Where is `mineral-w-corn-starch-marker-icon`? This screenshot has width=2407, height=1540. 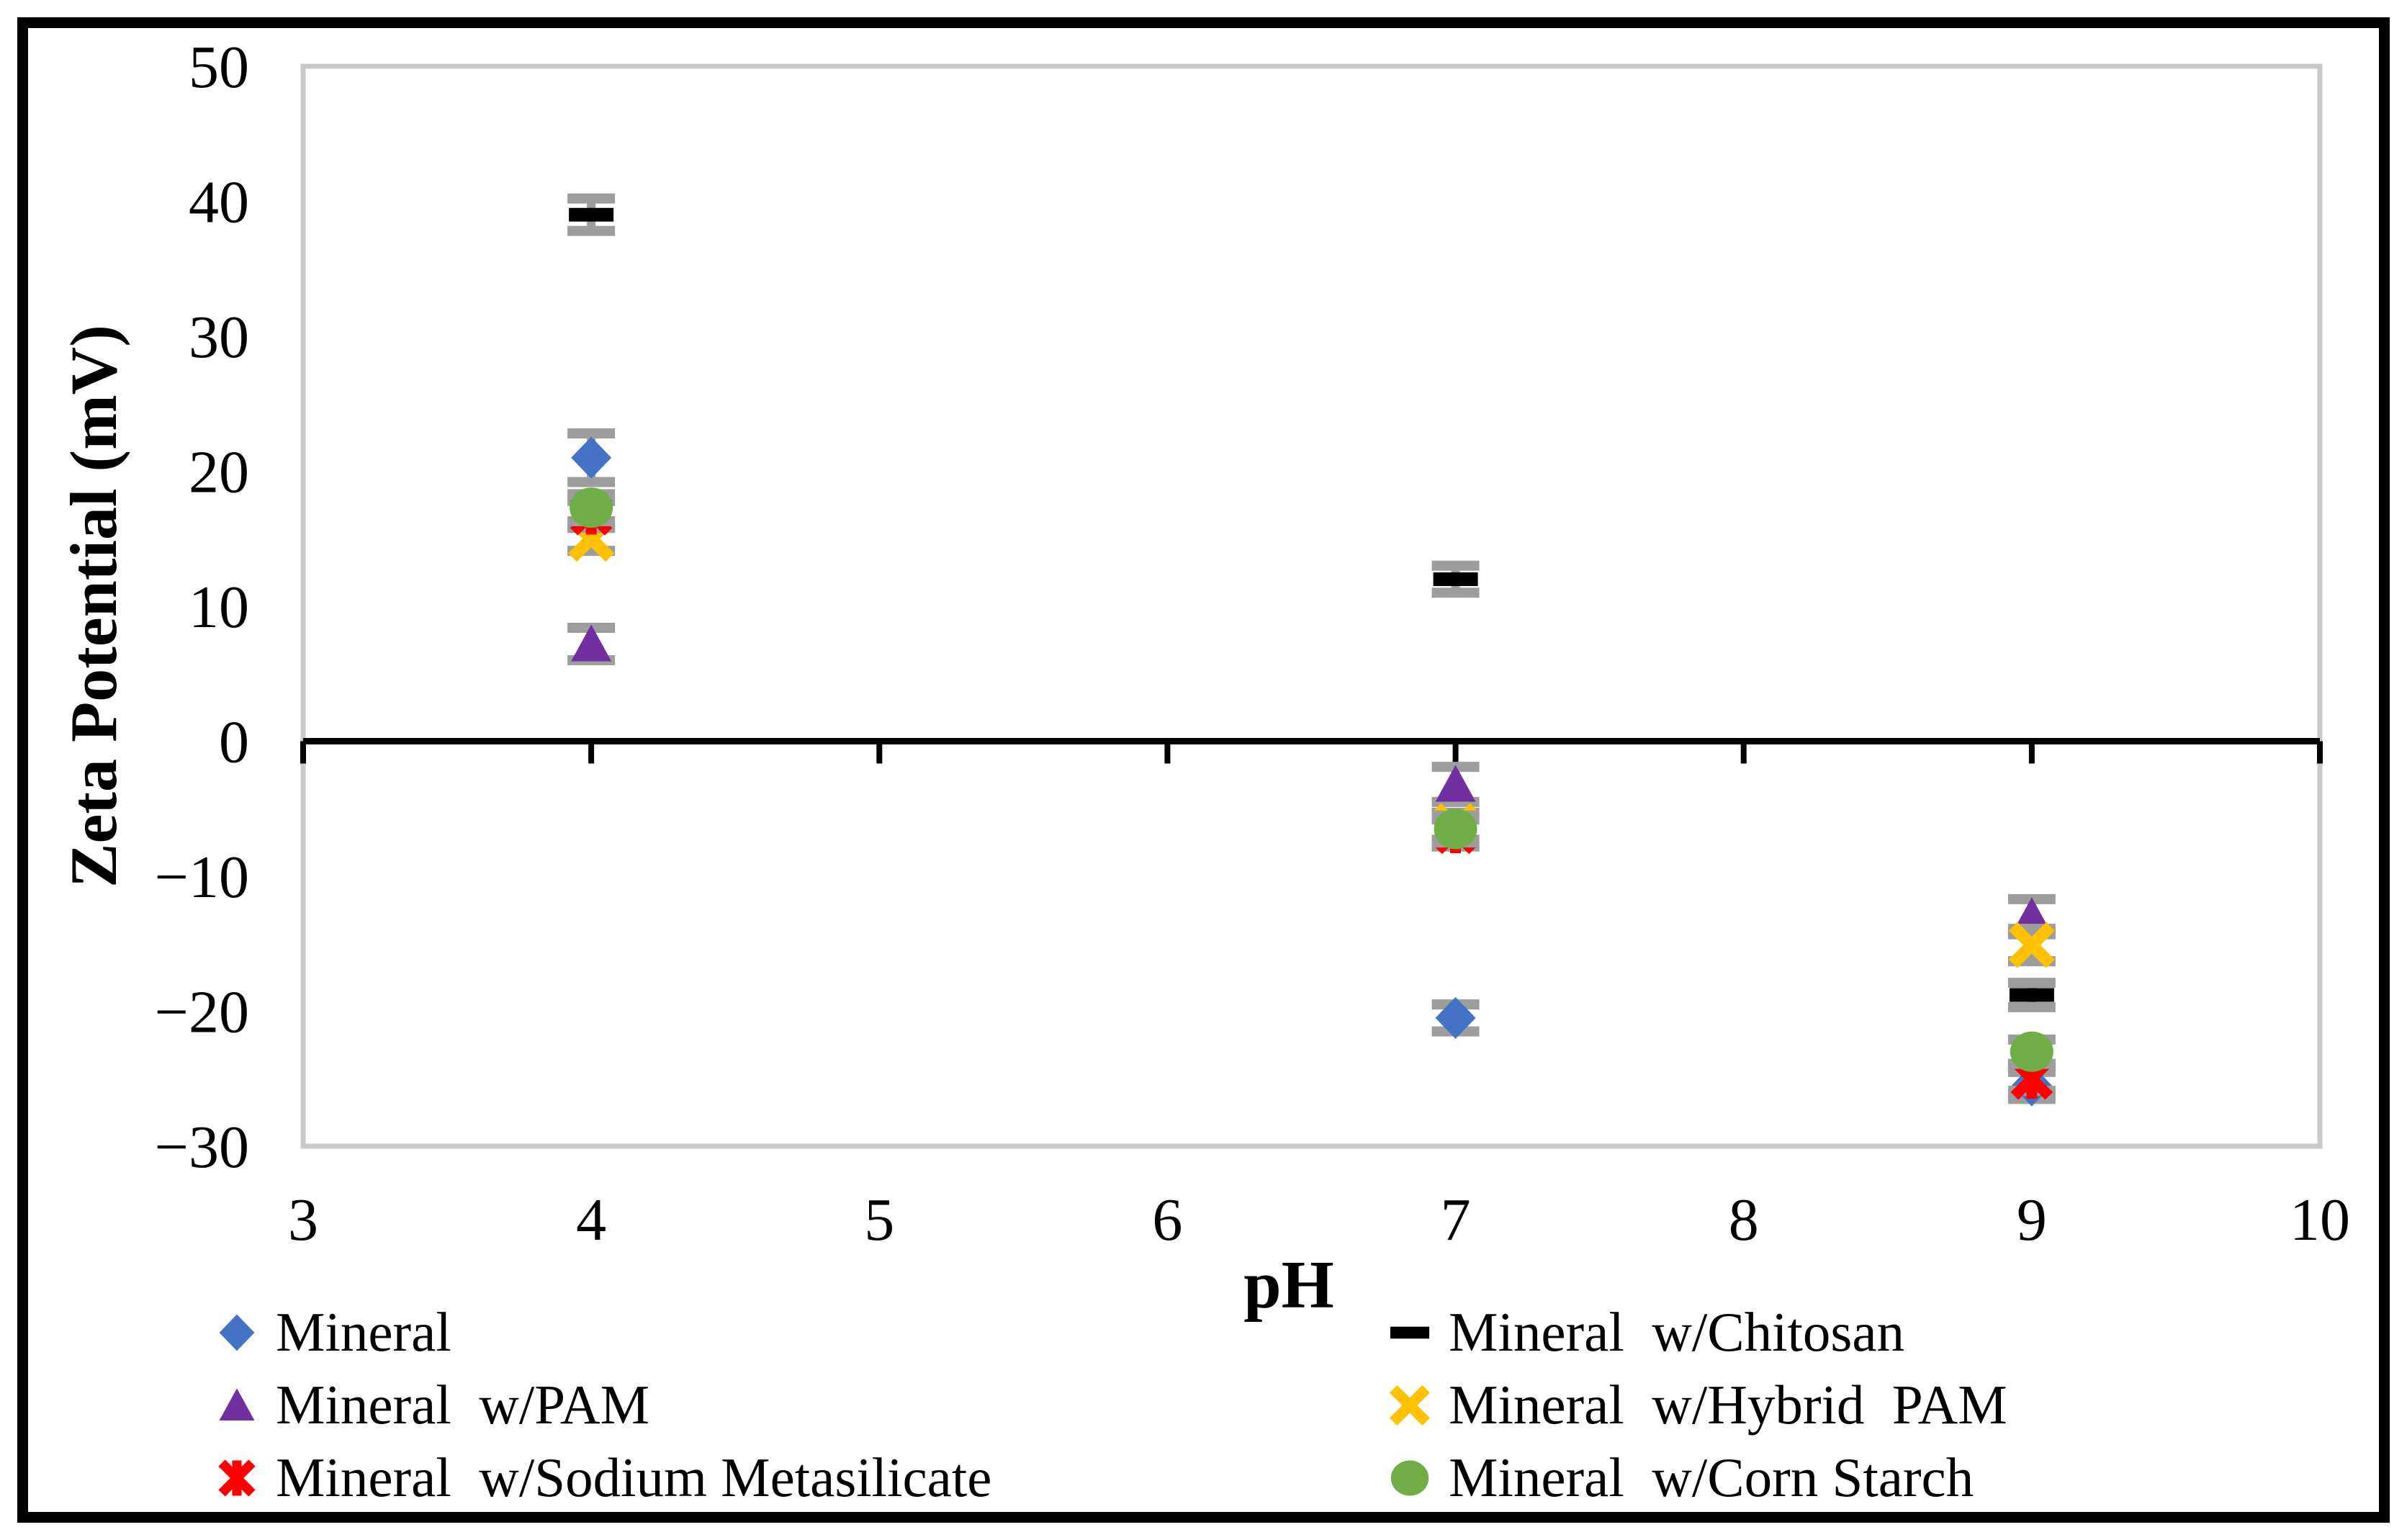 mineral-w-corn-starch-marker-icon is located at coordinates (1409, 1477).